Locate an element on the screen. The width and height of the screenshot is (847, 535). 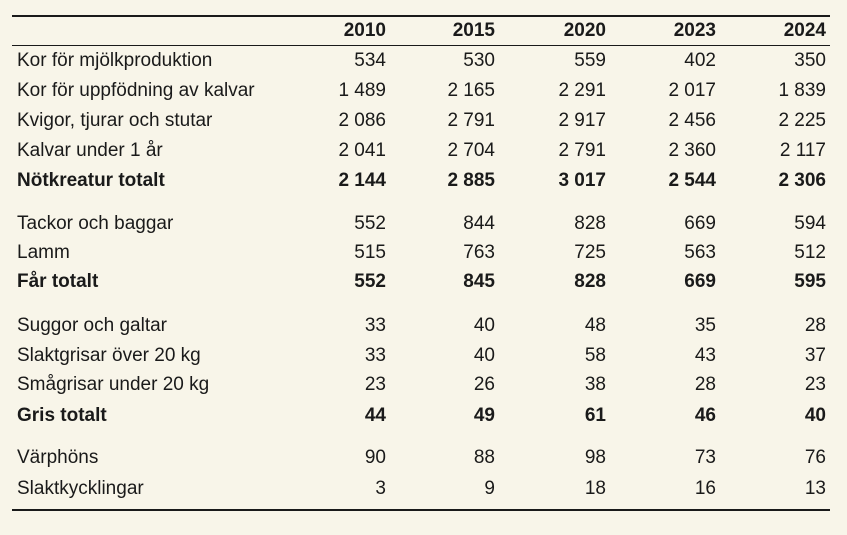
table-cell: 90 is located at coordinates (375, 457).